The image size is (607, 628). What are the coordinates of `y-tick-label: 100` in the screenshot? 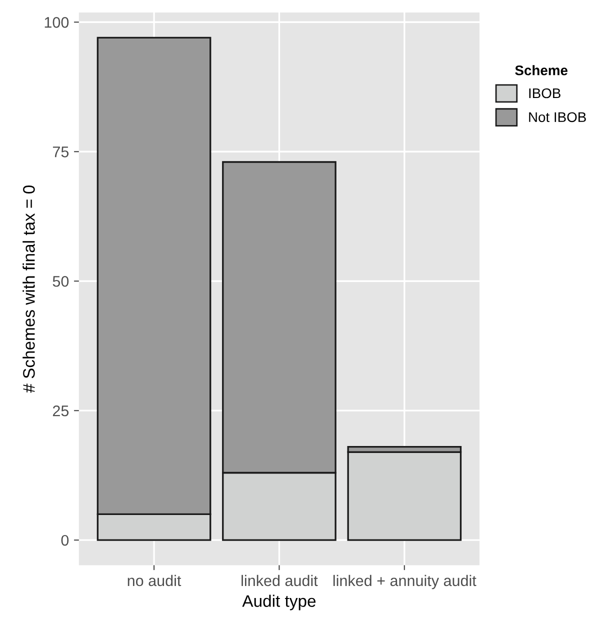 It's located at (56, 22).